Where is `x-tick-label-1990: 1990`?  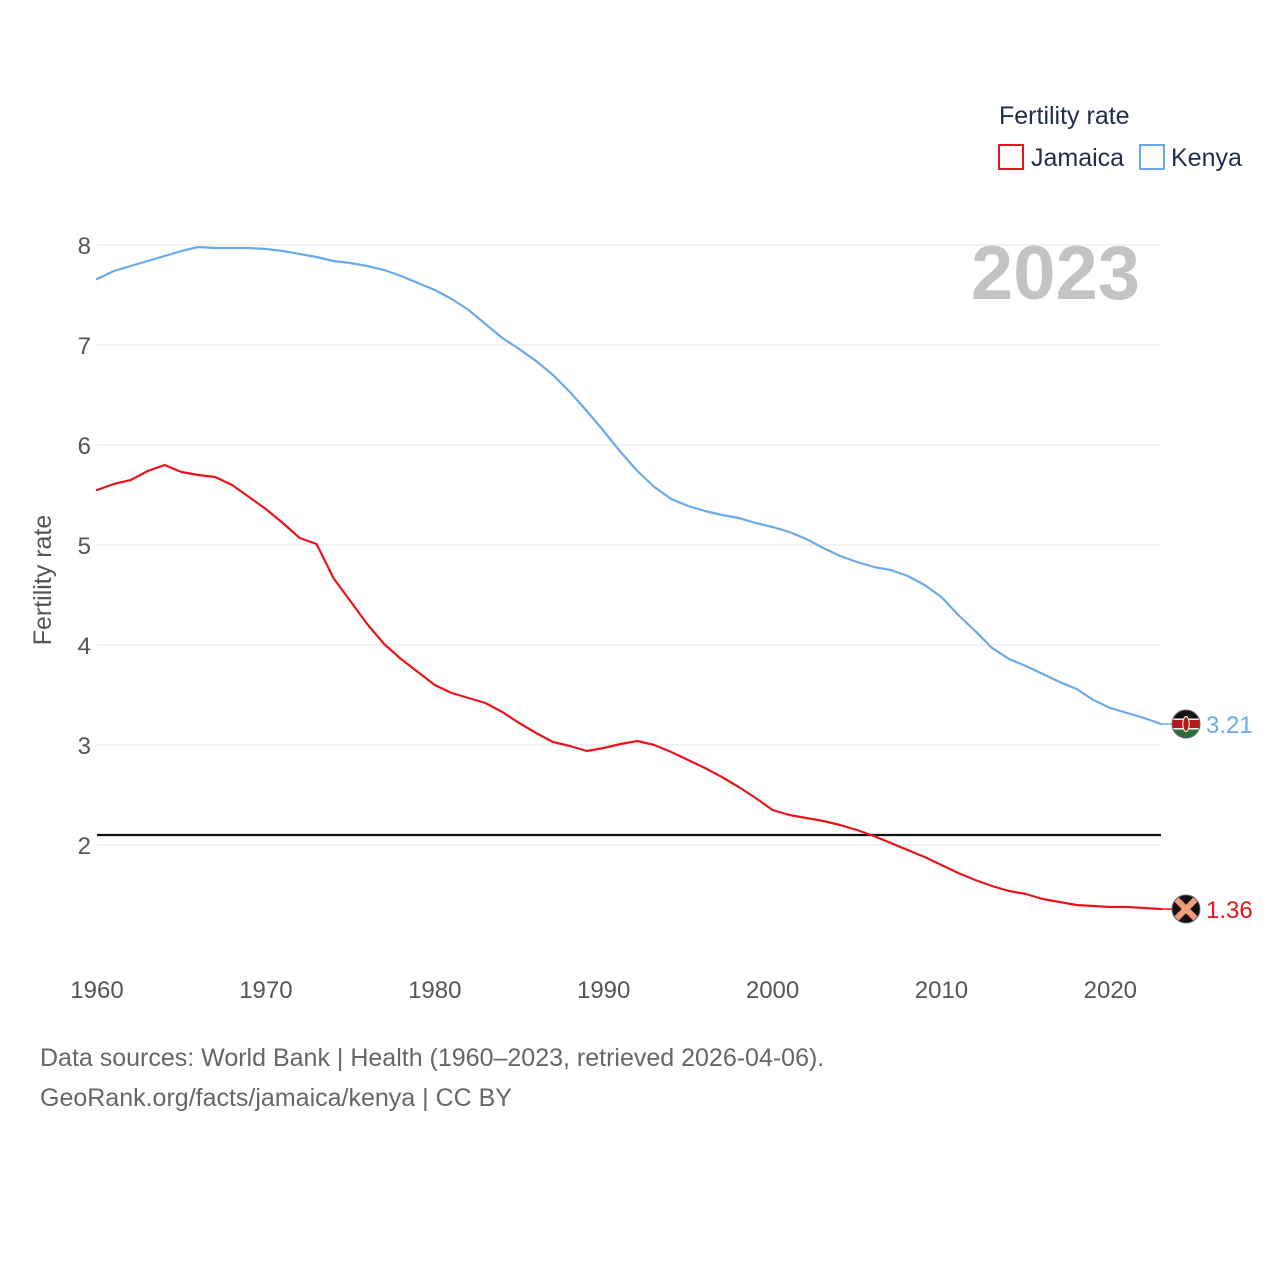
x-tick-label-1990: 1990 is located at coordinates (603, 990).